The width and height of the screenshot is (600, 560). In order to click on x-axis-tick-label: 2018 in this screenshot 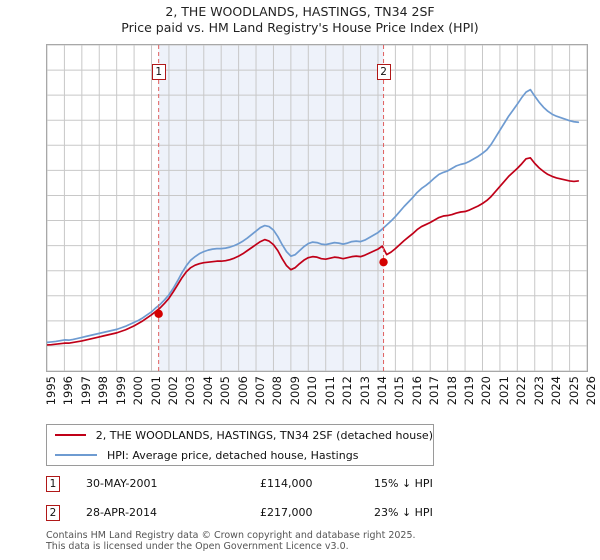, I will do `click(451, 391)`.